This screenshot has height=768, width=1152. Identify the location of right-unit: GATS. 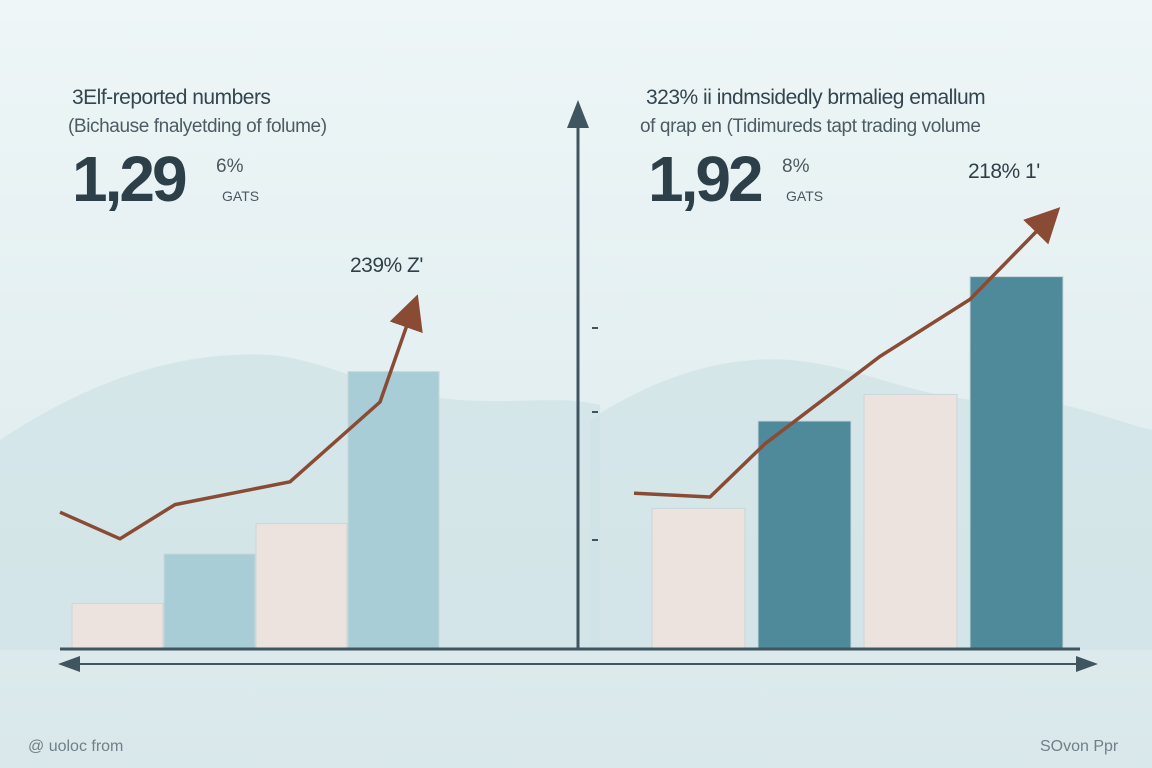
(805, 196).